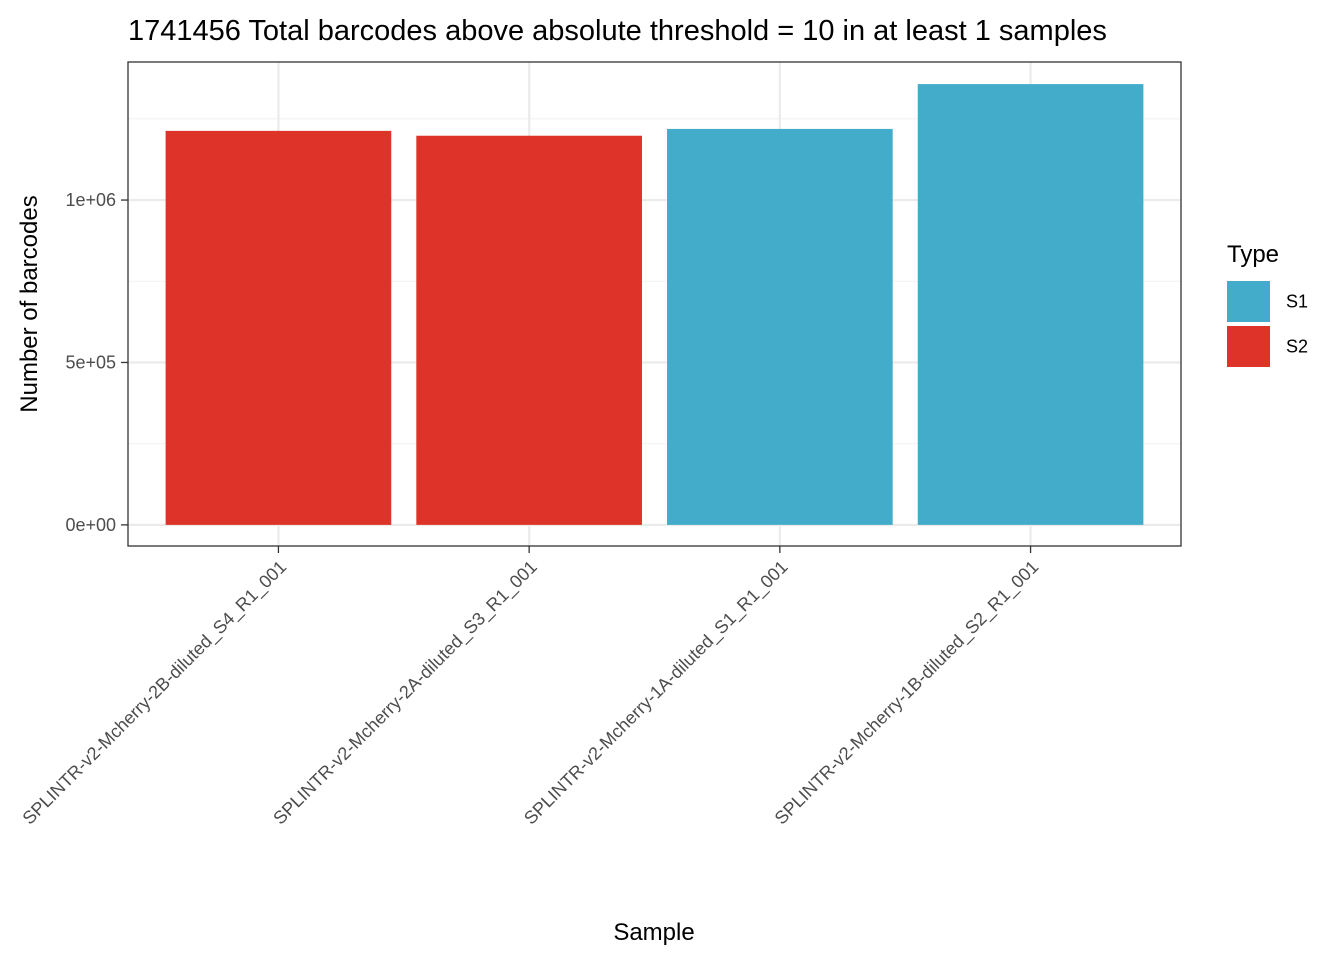 The width and height of the screenshot is (1344, 960). I want to click on x-tick-label: SPLINTR-v2-Mcherry-2A-diluted_S3_R1_001, so click(405, 693).